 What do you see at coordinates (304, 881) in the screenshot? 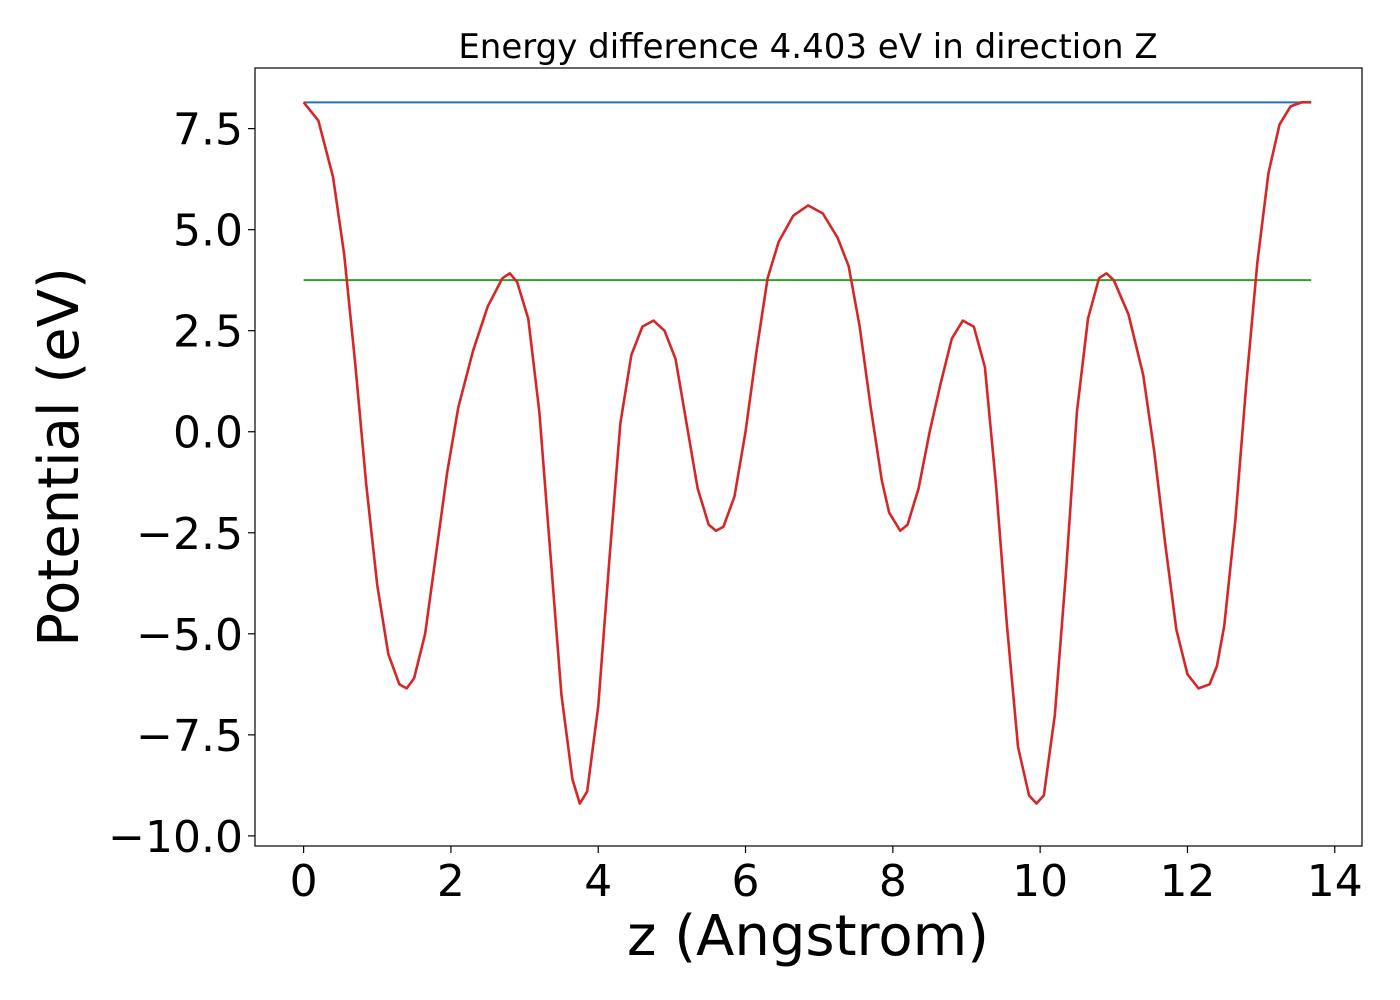
I see `x-tick-label: 0` at bounding box center [304, 881].